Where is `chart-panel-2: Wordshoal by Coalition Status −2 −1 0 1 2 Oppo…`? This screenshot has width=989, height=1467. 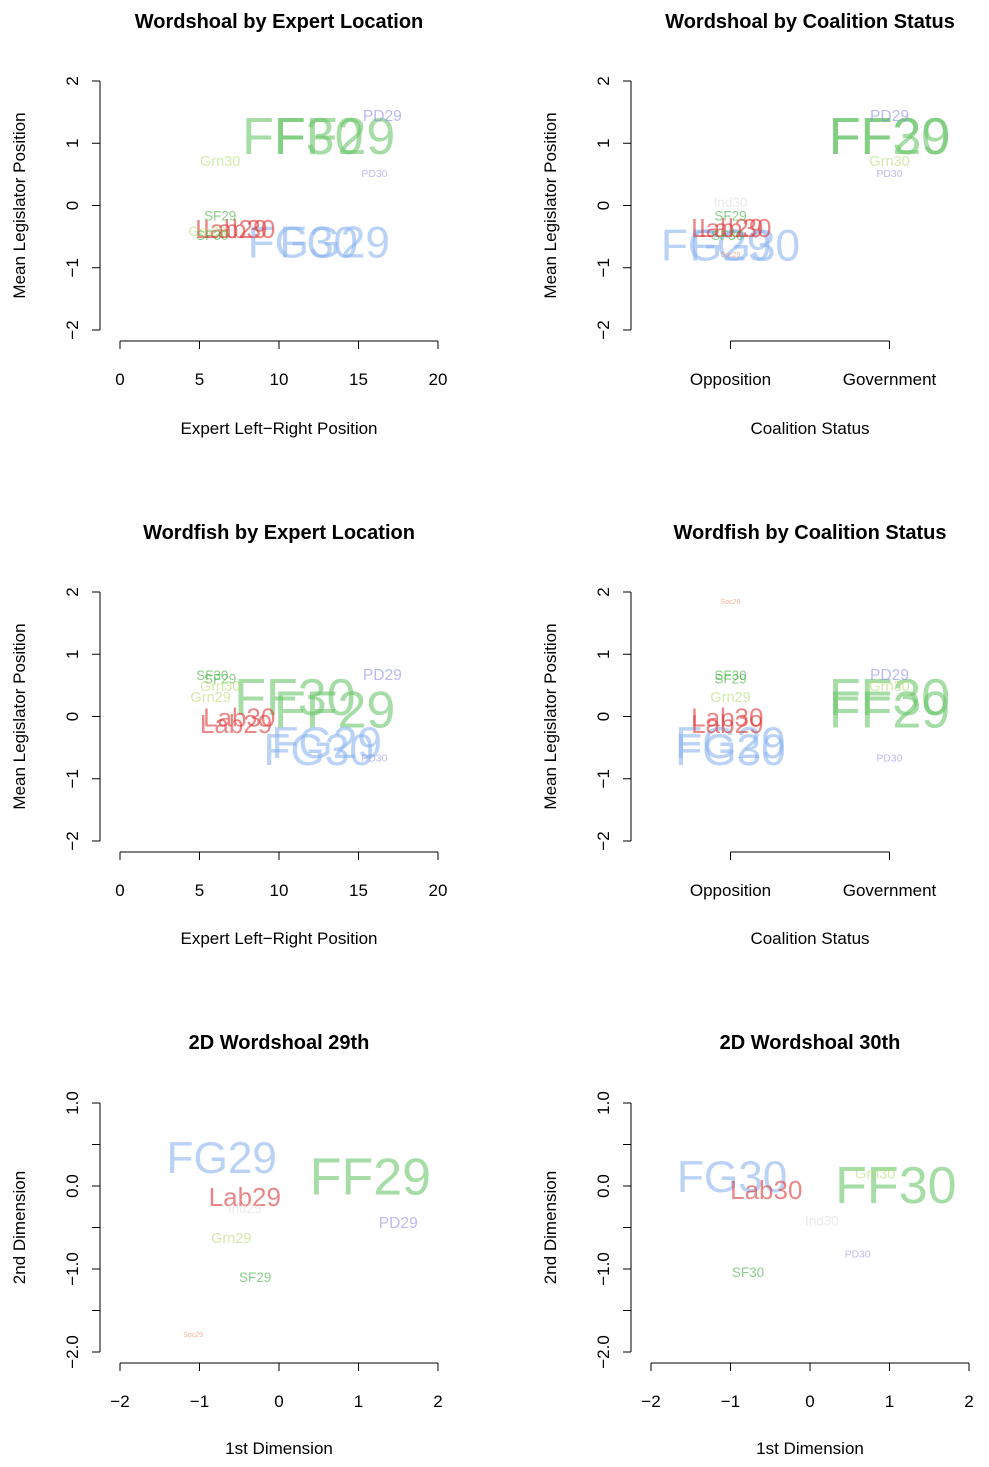
chart-panel-2: Wordshoal by Coalition Status −2 −1 0 1 2 Oppo… is located at coordinates (748, 224).